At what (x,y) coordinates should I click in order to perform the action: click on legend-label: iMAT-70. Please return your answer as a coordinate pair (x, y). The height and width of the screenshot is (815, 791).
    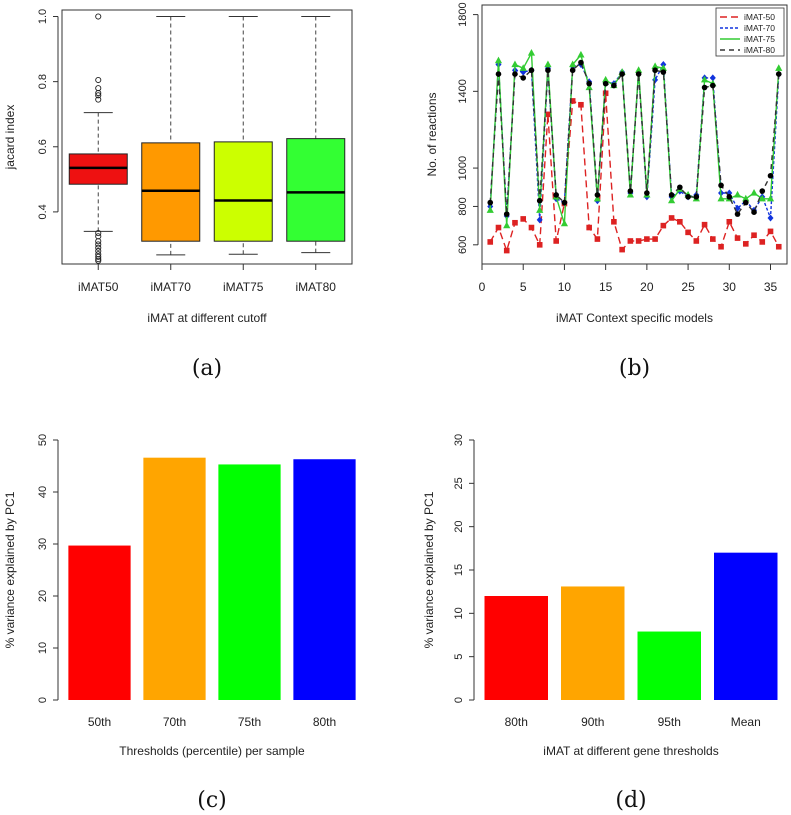
    Looking at the image, I should click on (759, 28).